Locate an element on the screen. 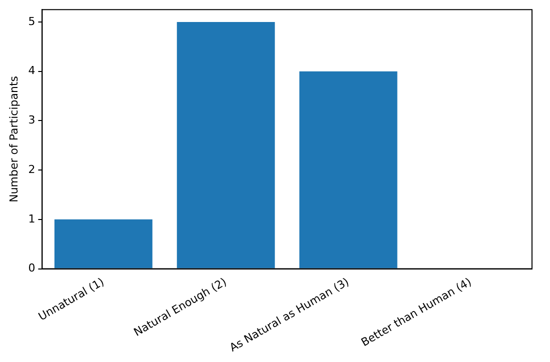 The image size is (550, 362). y-axis-title: Number of Participants is located at coordinates (13, 139).